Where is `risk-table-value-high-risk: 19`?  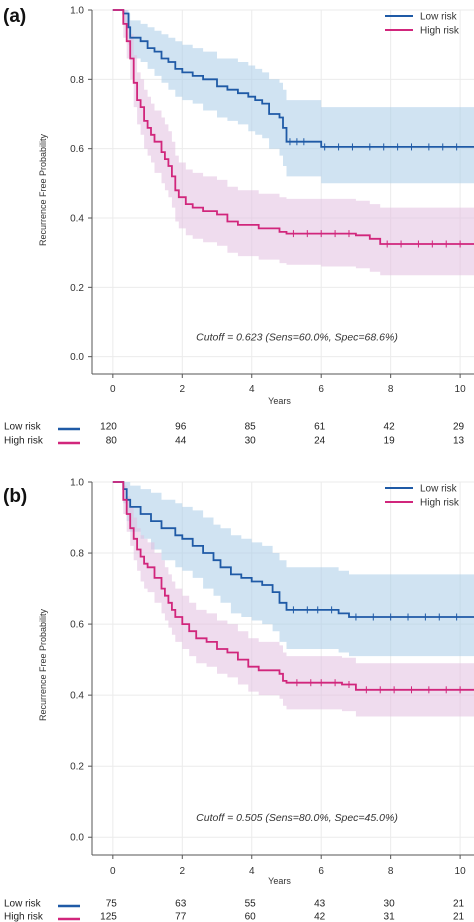 risk-table-value-high-risk: 19 is located at coordinates (390, 441).